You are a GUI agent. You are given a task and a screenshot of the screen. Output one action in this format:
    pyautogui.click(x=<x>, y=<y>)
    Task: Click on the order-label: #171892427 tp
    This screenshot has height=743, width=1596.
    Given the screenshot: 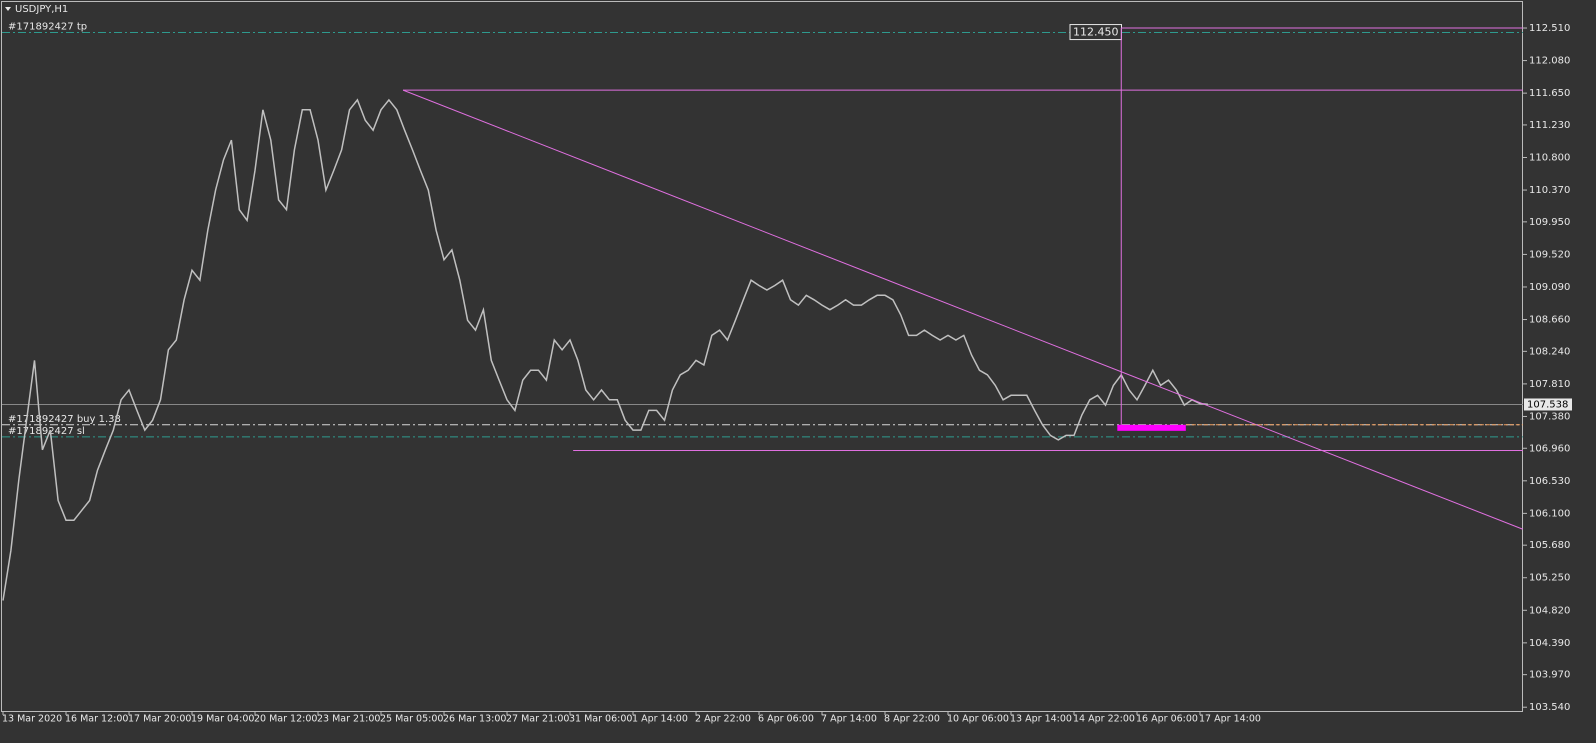 What is the action you would take?
    pyautogui.click(x=47, y=27)
    